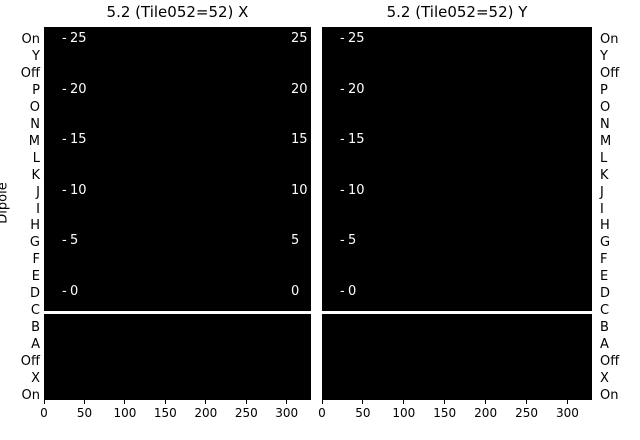 The width and height of the screenshot is (640, 440). What do you see at coordinates (567, 410) in the screenshot?
I see `x-tick: 300` at bounding box center [567, 410].